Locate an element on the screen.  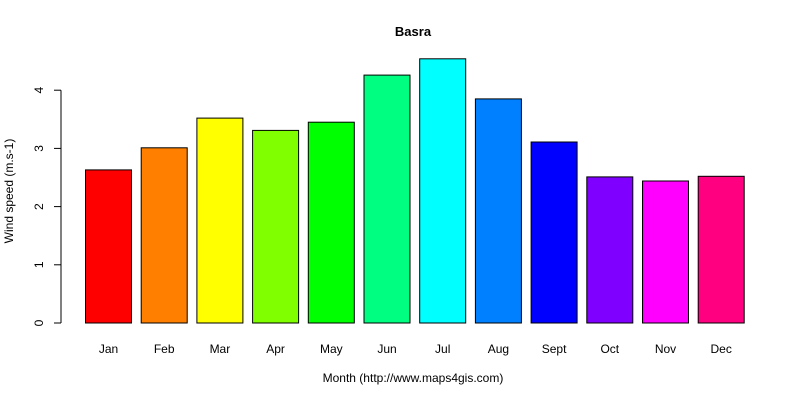
bar-feb is located at coordinates (164, 235).